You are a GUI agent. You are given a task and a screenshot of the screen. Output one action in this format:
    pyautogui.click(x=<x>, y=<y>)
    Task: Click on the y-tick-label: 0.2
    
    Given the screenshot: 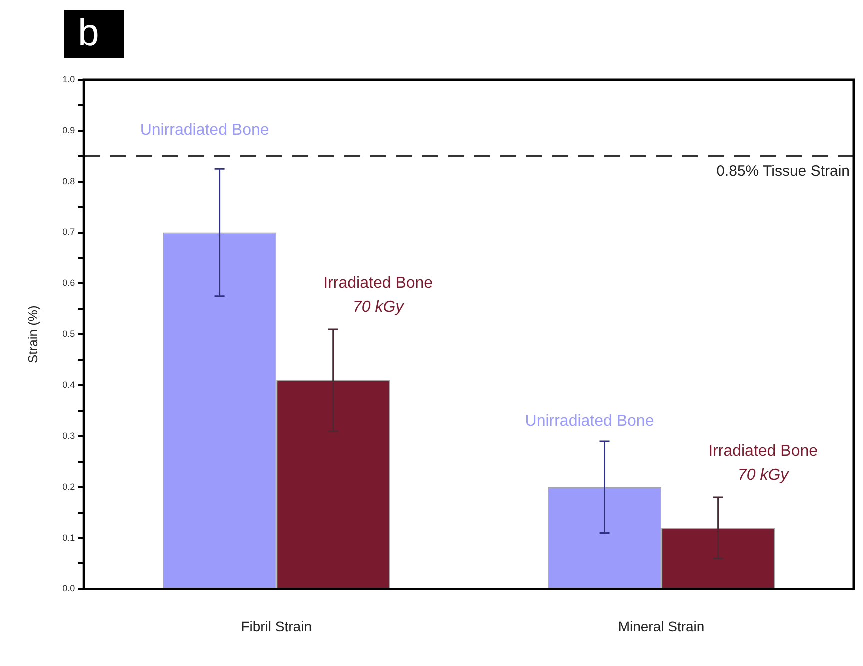 What is the action you would take?
    pyautogui.click(x=69, y=487)
    